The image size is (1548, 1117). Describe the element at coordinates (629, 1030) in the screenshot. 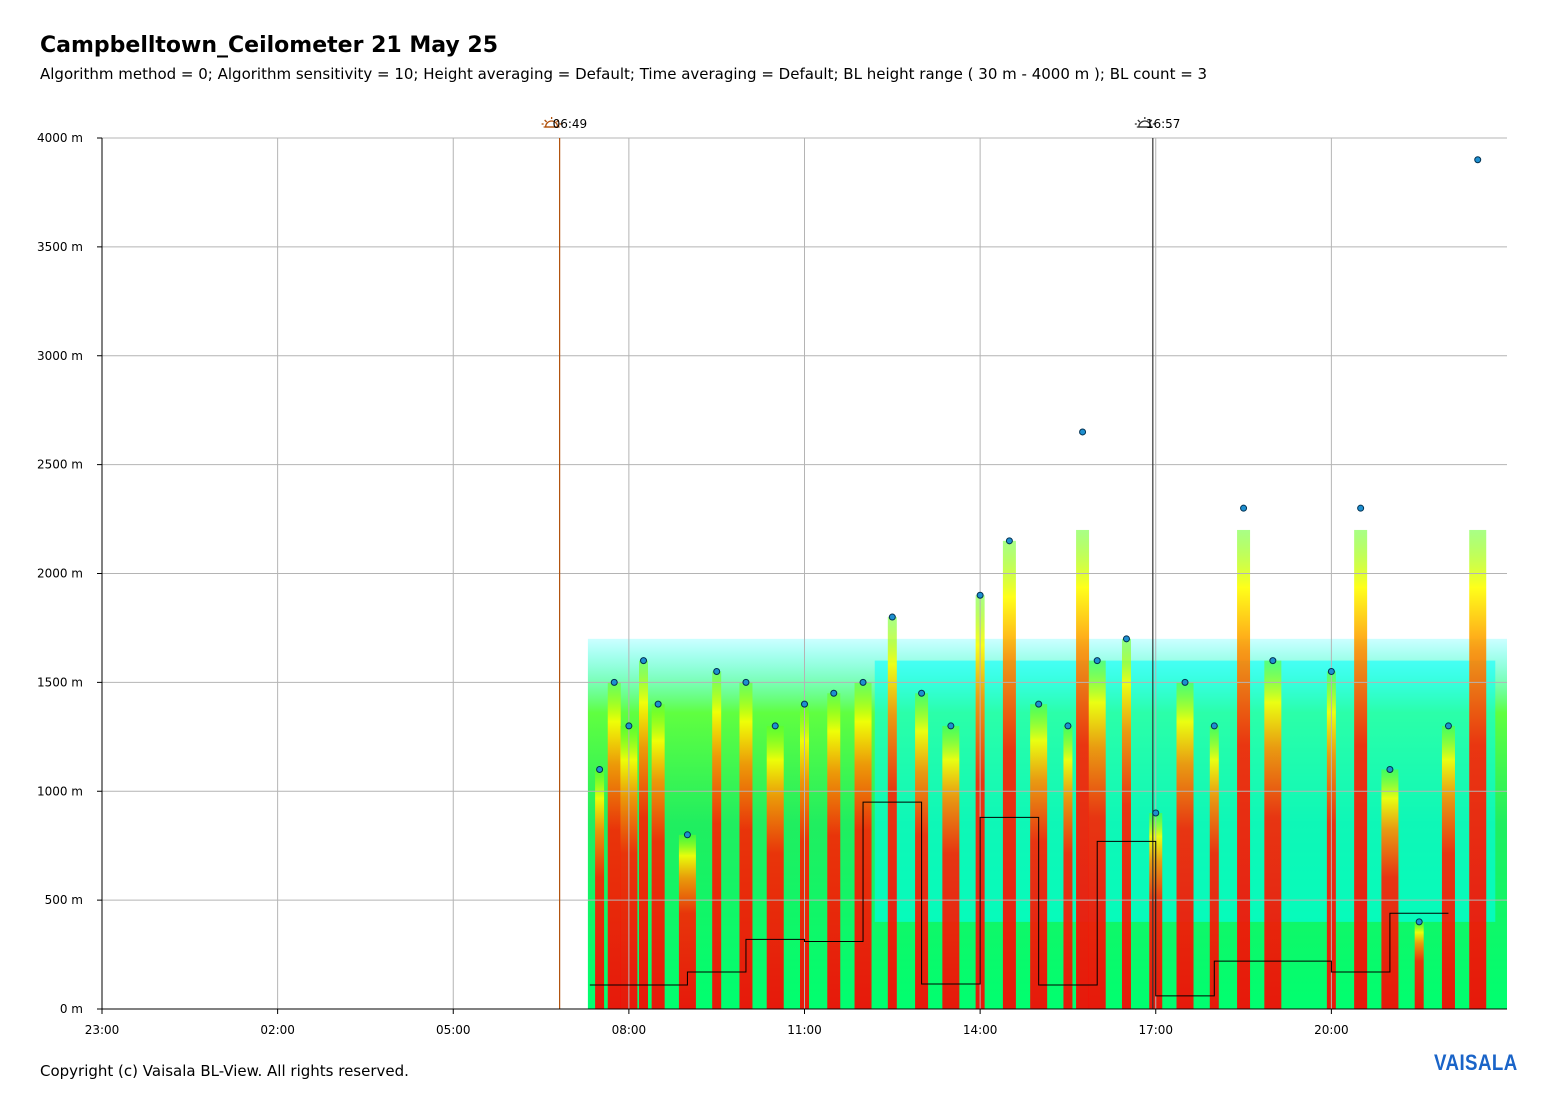

I see `x-tick-label: 08:00` at that location.